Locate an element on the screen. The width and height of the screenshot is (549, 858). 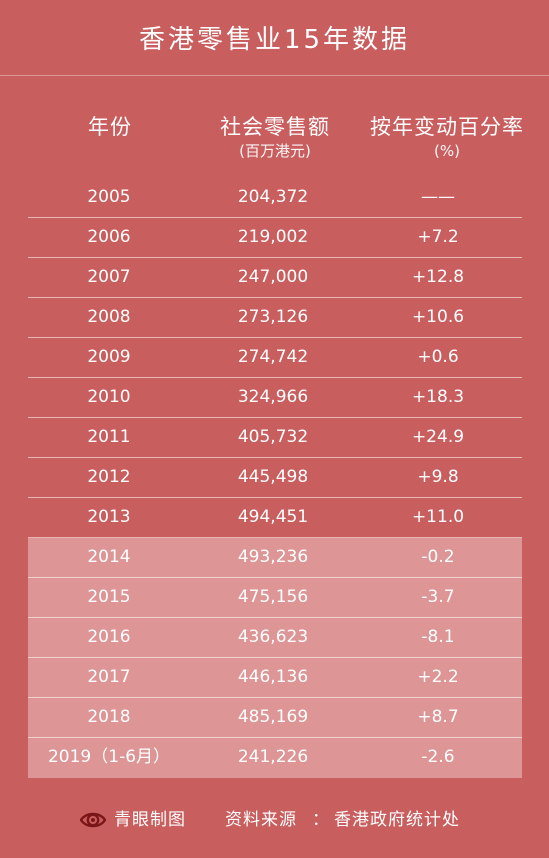
table-row: 2019（1-6月） 241,226 -2.6 is located at coordinates (275, 758).